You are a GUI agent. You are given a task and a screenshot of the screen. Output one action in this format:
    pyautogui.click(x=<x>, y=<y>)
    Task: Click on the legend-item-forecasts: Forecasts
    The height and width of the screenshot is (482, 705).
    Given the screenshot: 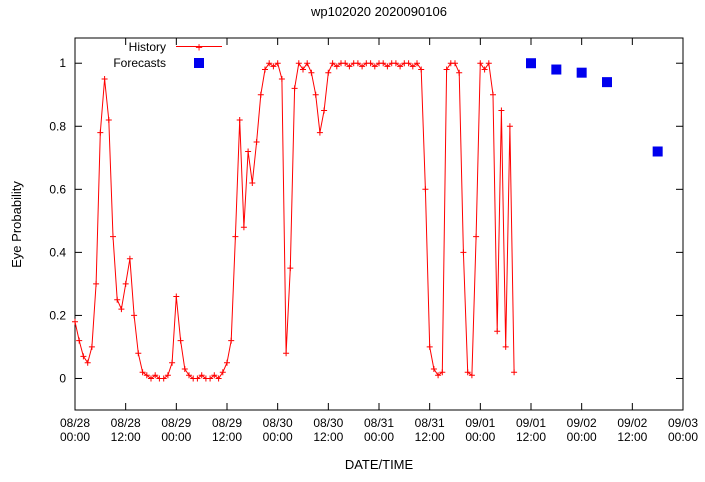 What is the action you would take?
    pyautogui.click(x=159, y=63)
    